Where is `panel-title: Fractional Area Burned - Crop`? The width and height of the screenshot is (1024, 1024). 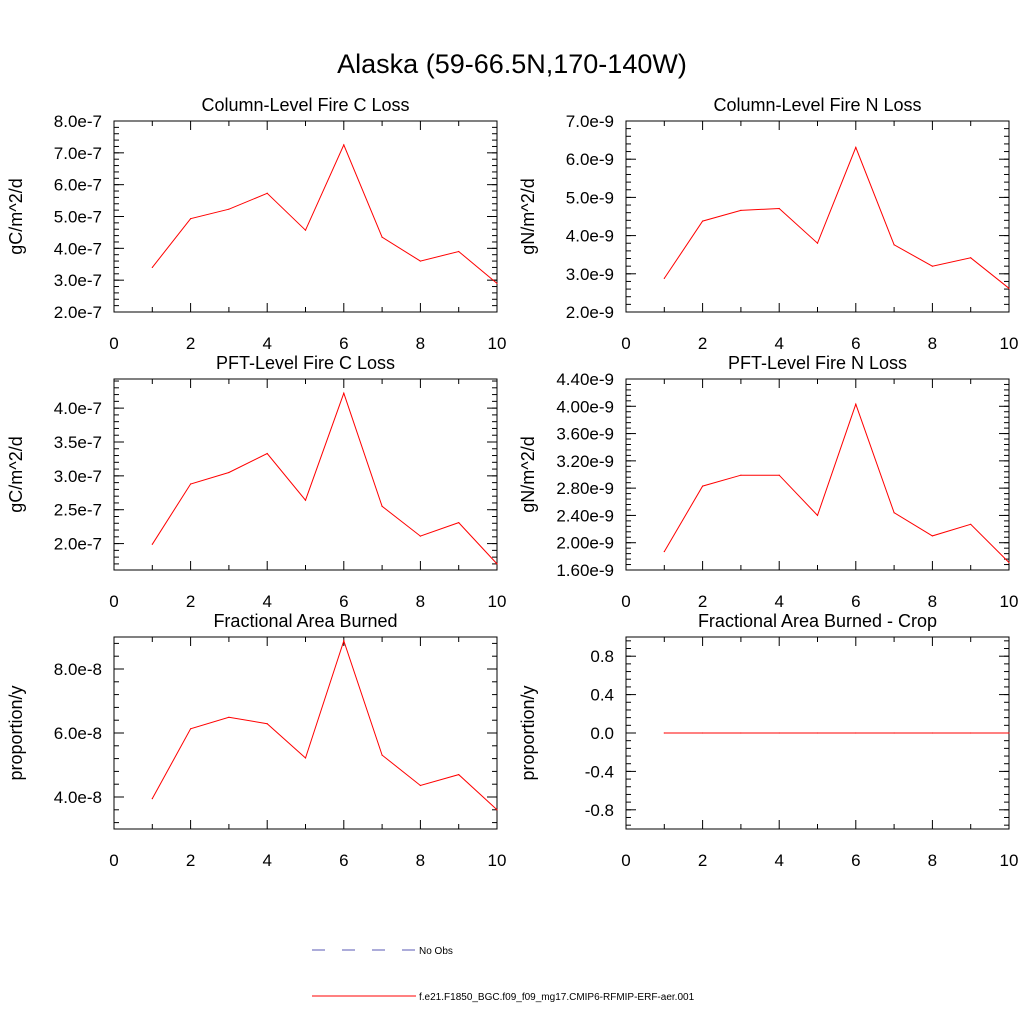 panel-title: Fractional Area Burned - Crop is located at coordinates (817, 621).